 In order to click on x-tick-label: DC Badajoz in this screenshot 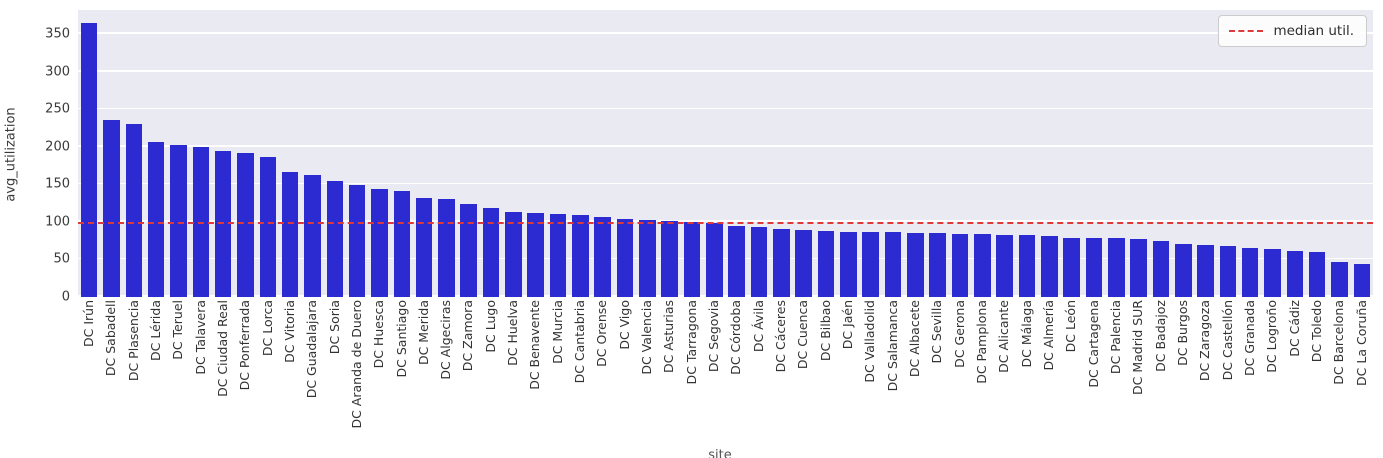, I will do `click(1160, 336)`.